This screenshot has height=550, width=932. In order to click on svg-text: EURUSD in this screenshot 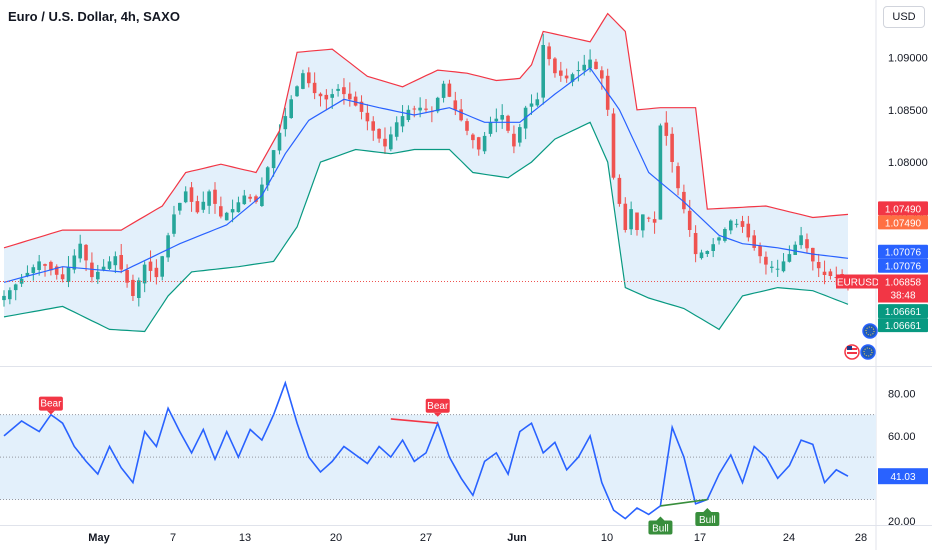, I will do `click(858, 283)`.